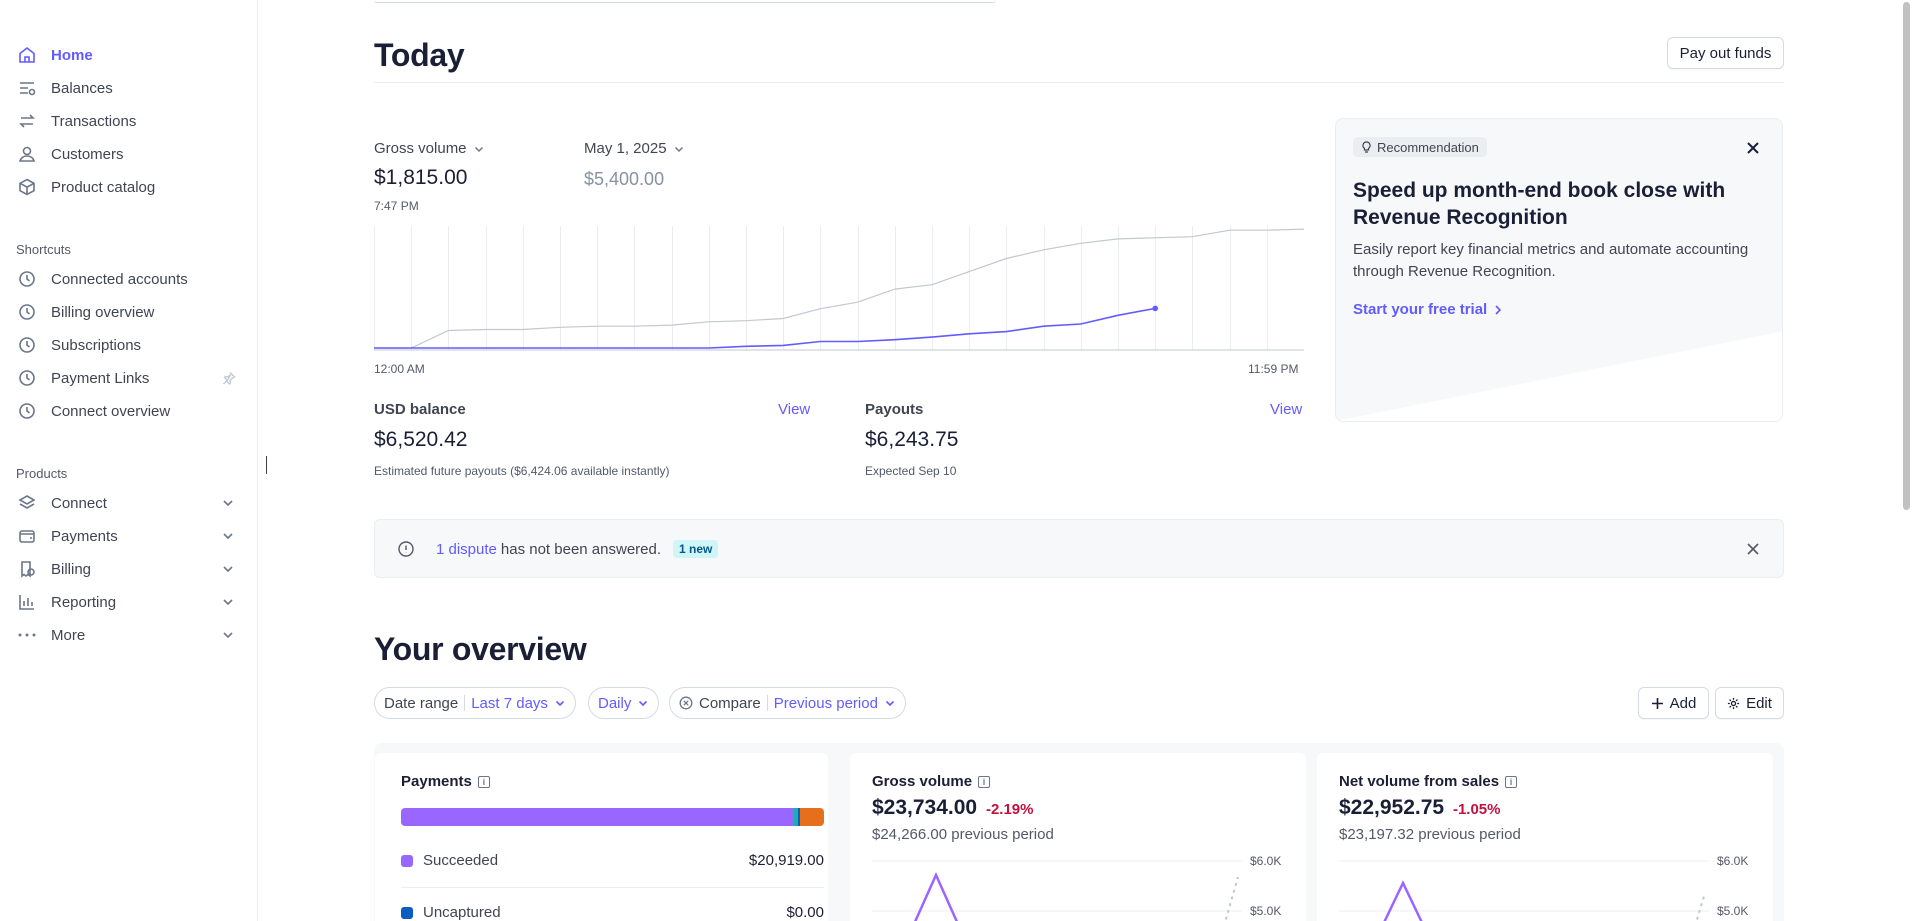 Image resolution: width=1913 pixels, height=921 pixels. I want to click on sidebar-item-payment-links: Payment Links, so click(126, 378).